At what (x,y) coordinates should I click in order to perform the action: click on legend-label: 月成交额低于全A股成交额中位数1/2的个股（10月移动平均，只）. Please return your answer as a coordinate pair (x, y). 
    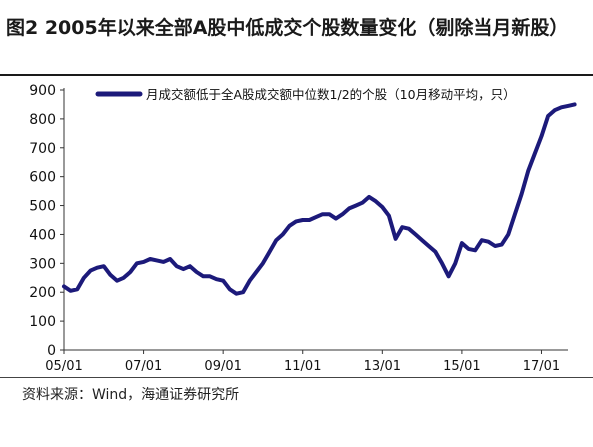
    Looking at the image, I should click on (331, 94).